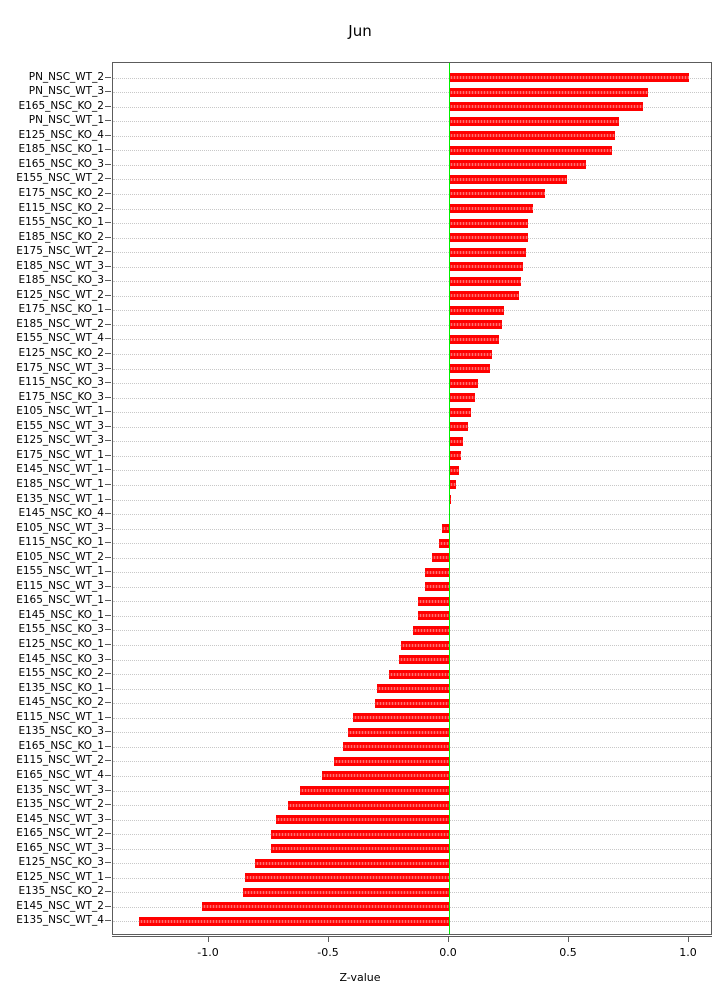 The image size is (720, 1005). What do you see at coordinates (60, 527) in the screenshot?
I see `y-axis-tick-label: E105_NSC_WT_3` at bounding box center [60, 527].